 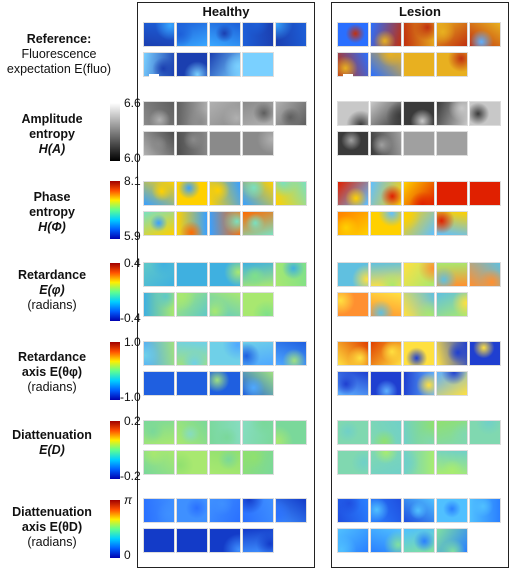 I want to click on colorbar-phase-entropy-min: 5.9, so click(x=132, y=236).